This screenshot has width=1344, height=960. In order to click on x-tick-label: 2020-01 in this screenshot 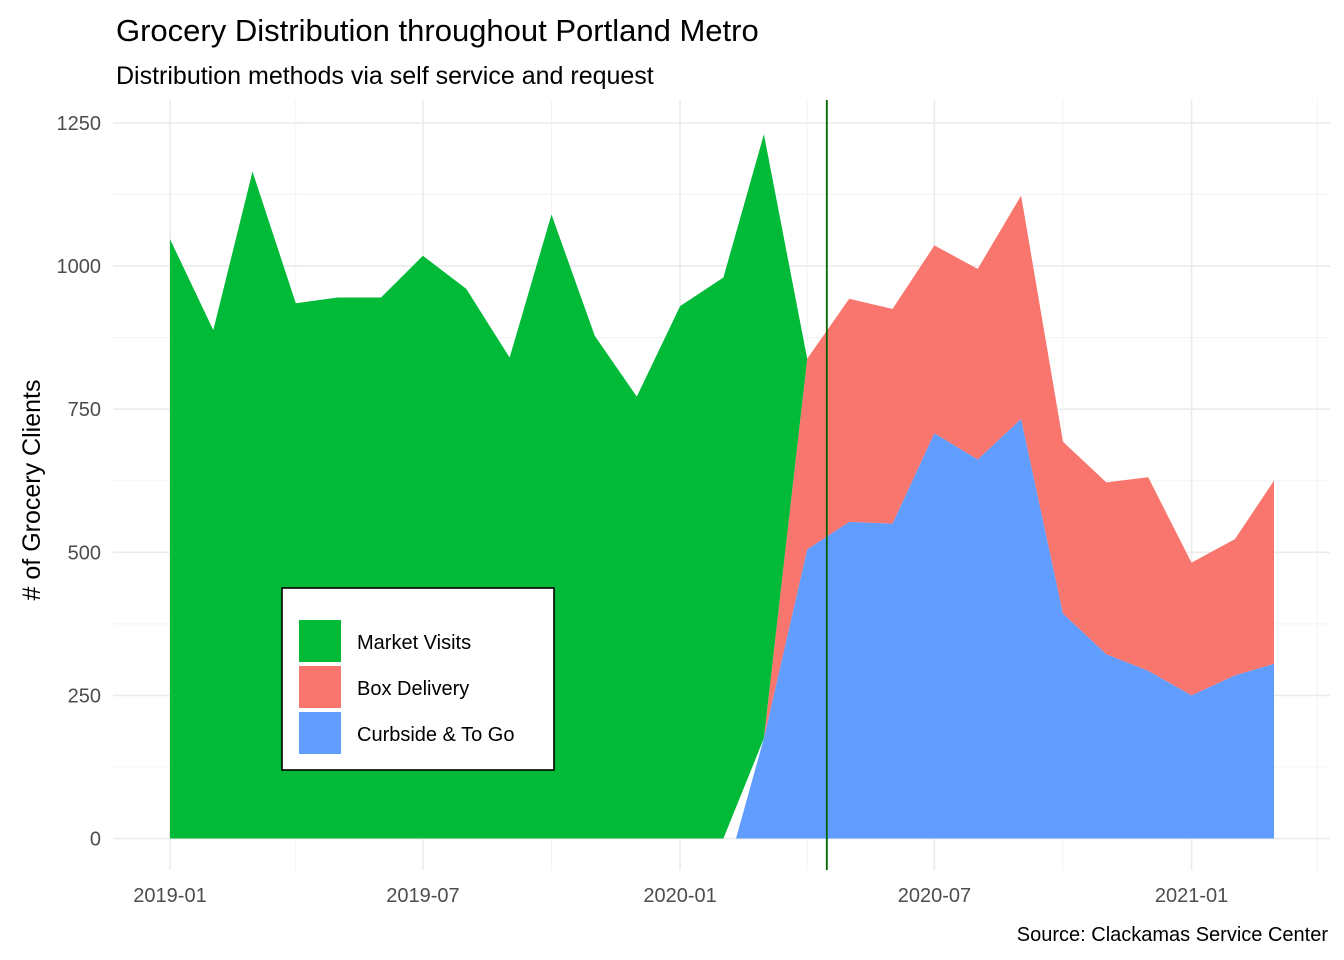, I will do `click(679, 896)`.